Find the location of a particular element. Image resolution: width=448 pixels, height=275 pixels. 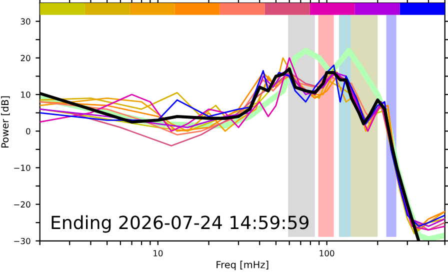

y-tick-label: −10 is located at coordinates (22, 167).